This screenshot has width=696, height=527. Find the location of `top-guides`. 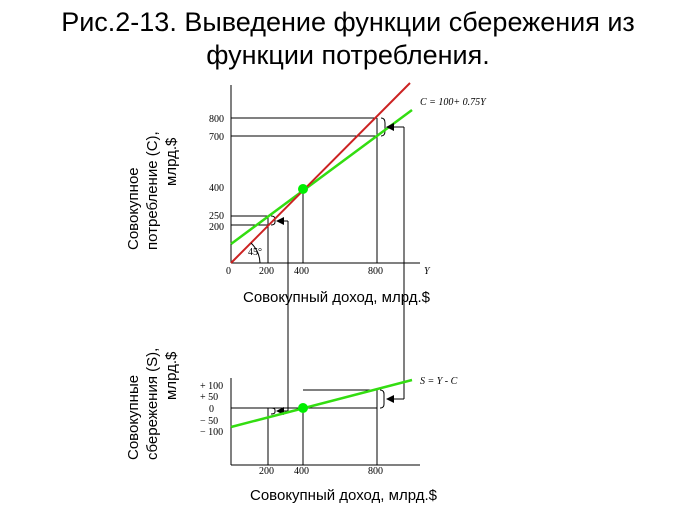

top-guides is located at coordinates (308, 190).